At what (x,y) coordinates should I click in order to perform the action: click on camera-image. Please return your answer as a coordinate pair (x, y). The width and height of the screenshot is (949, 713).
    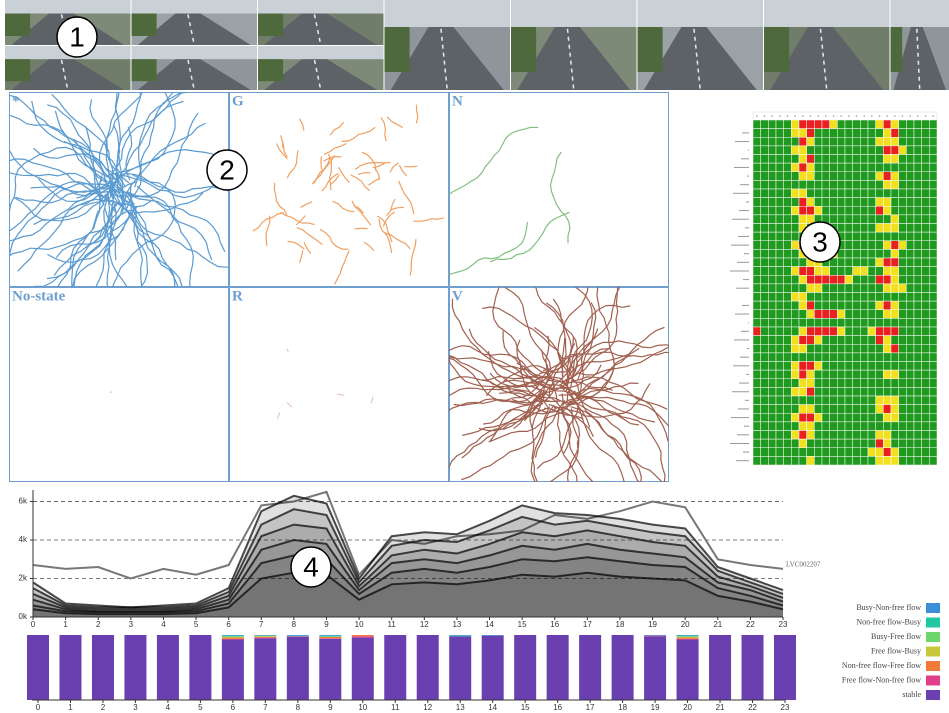
    Looking at the image, I should click on (827, 45).